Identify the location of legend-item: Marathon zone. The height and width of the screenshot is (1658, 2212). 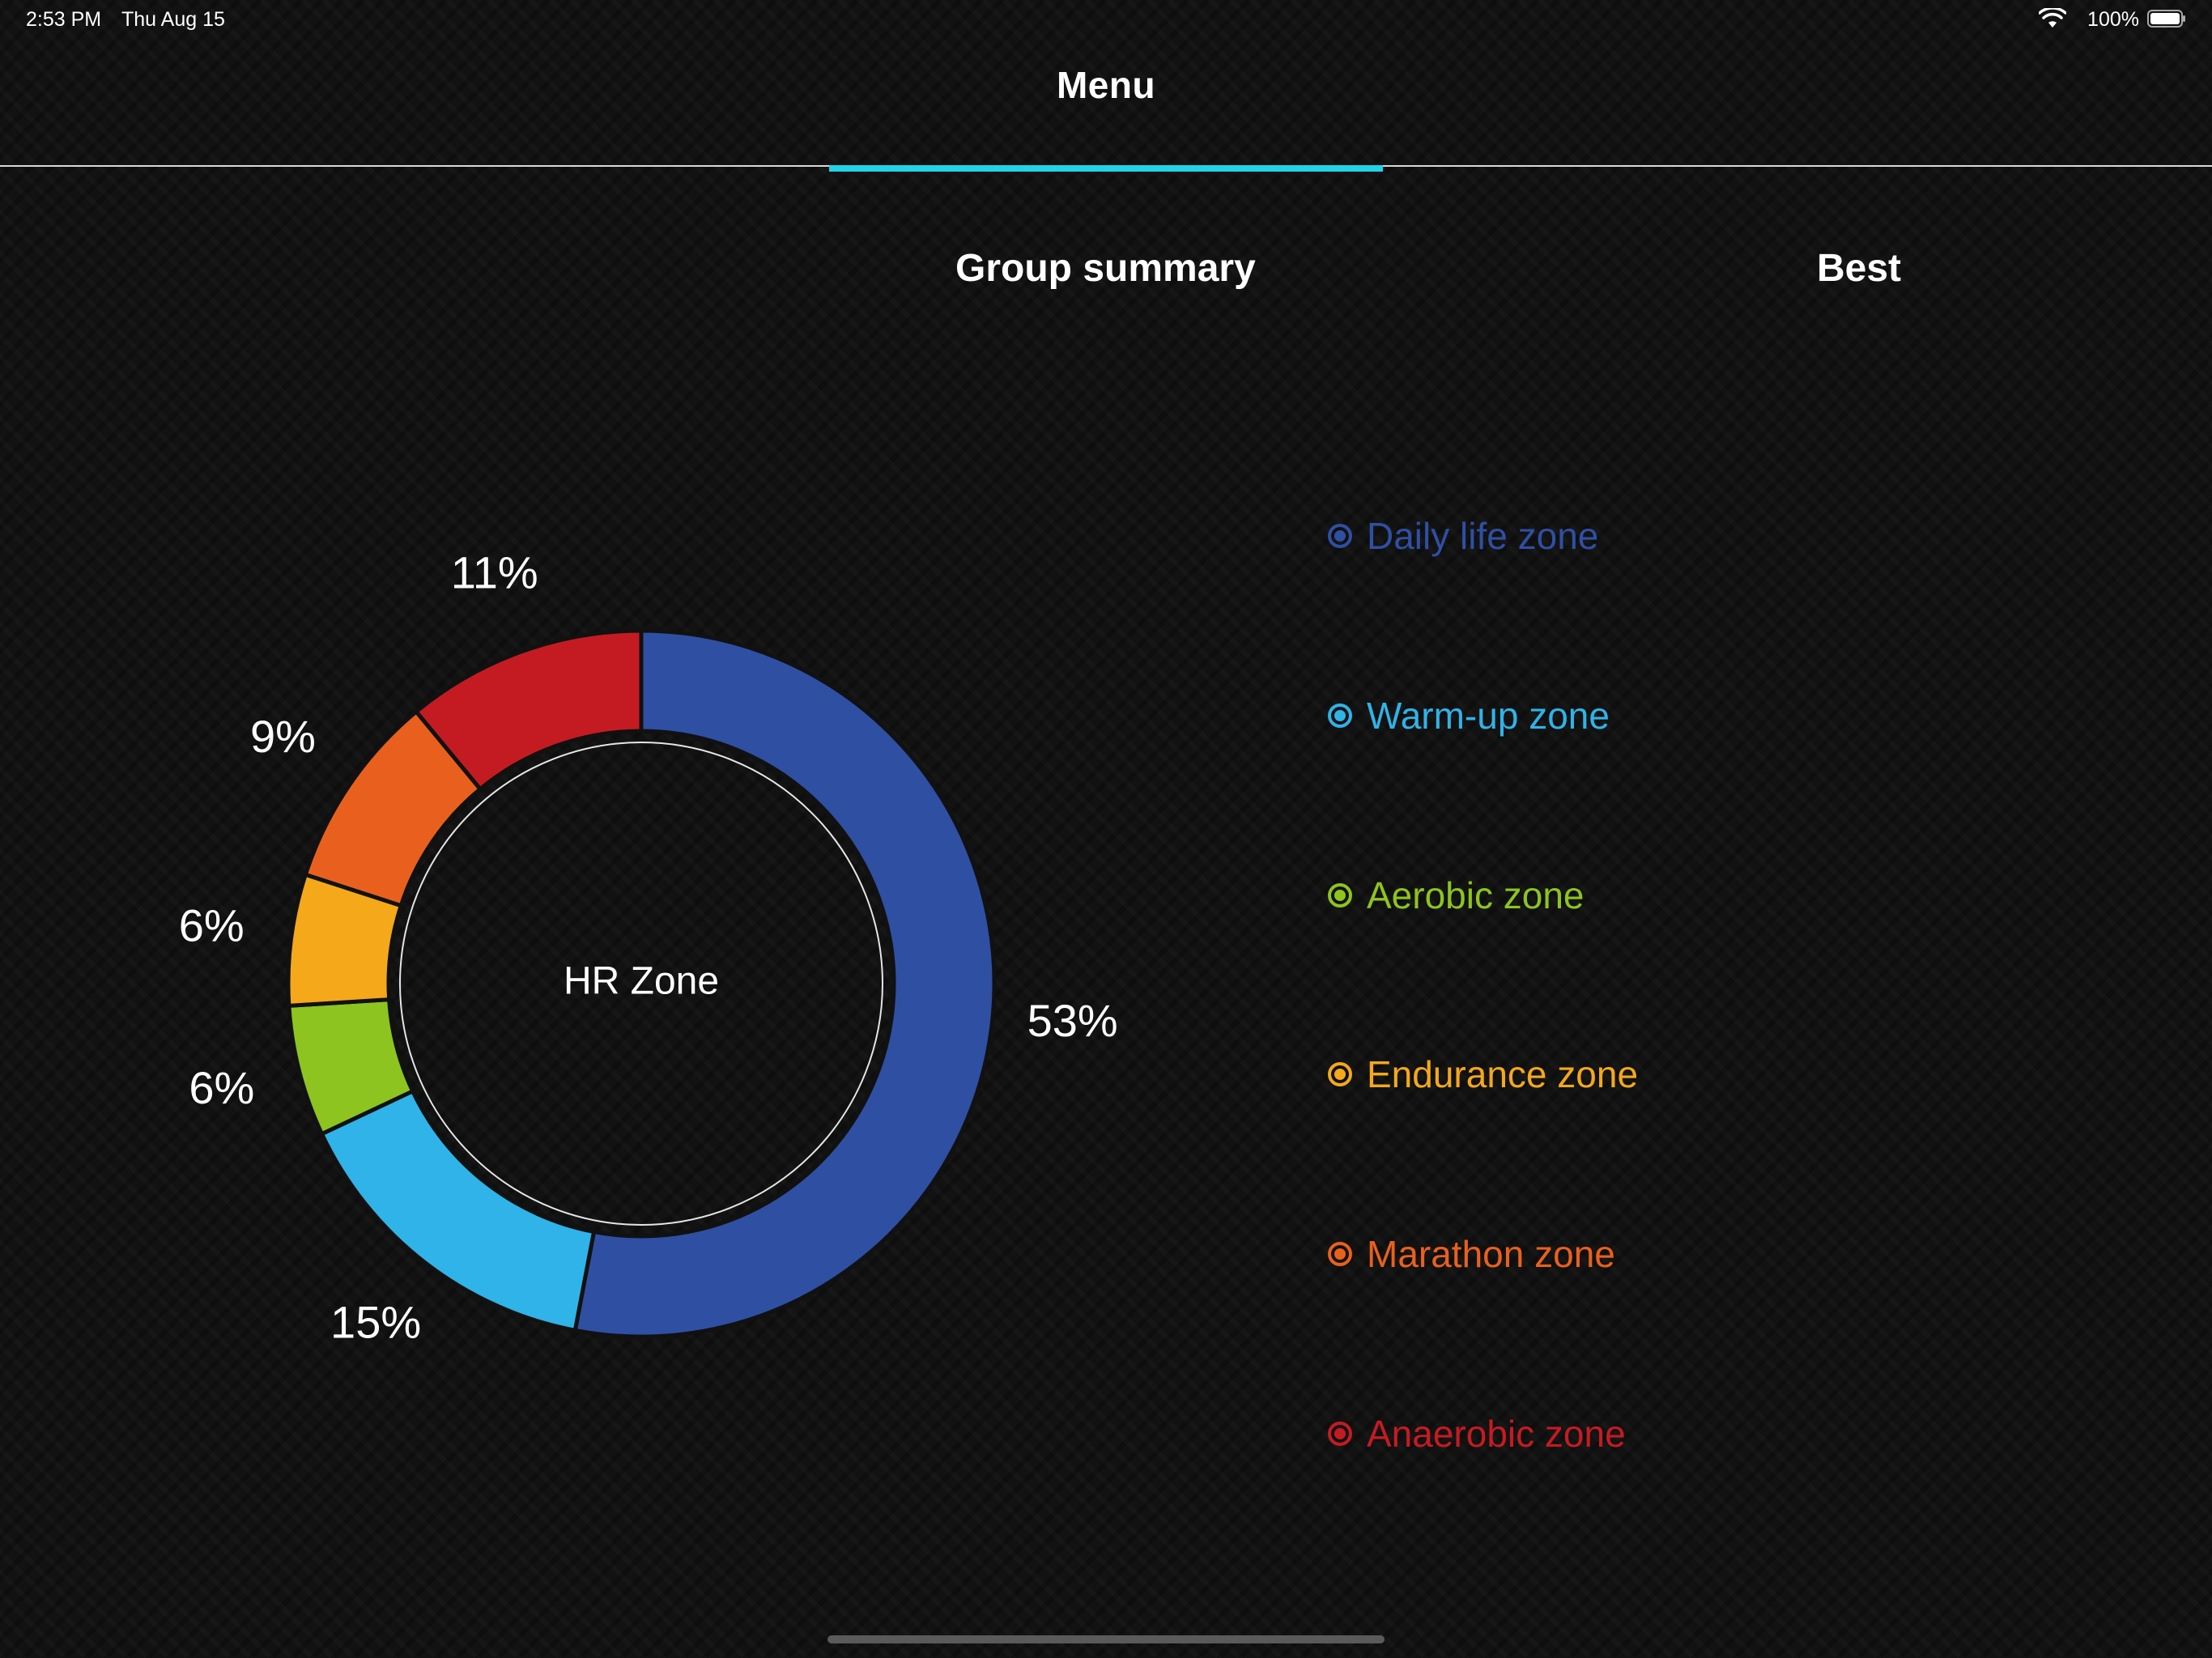
(1472, 1254).